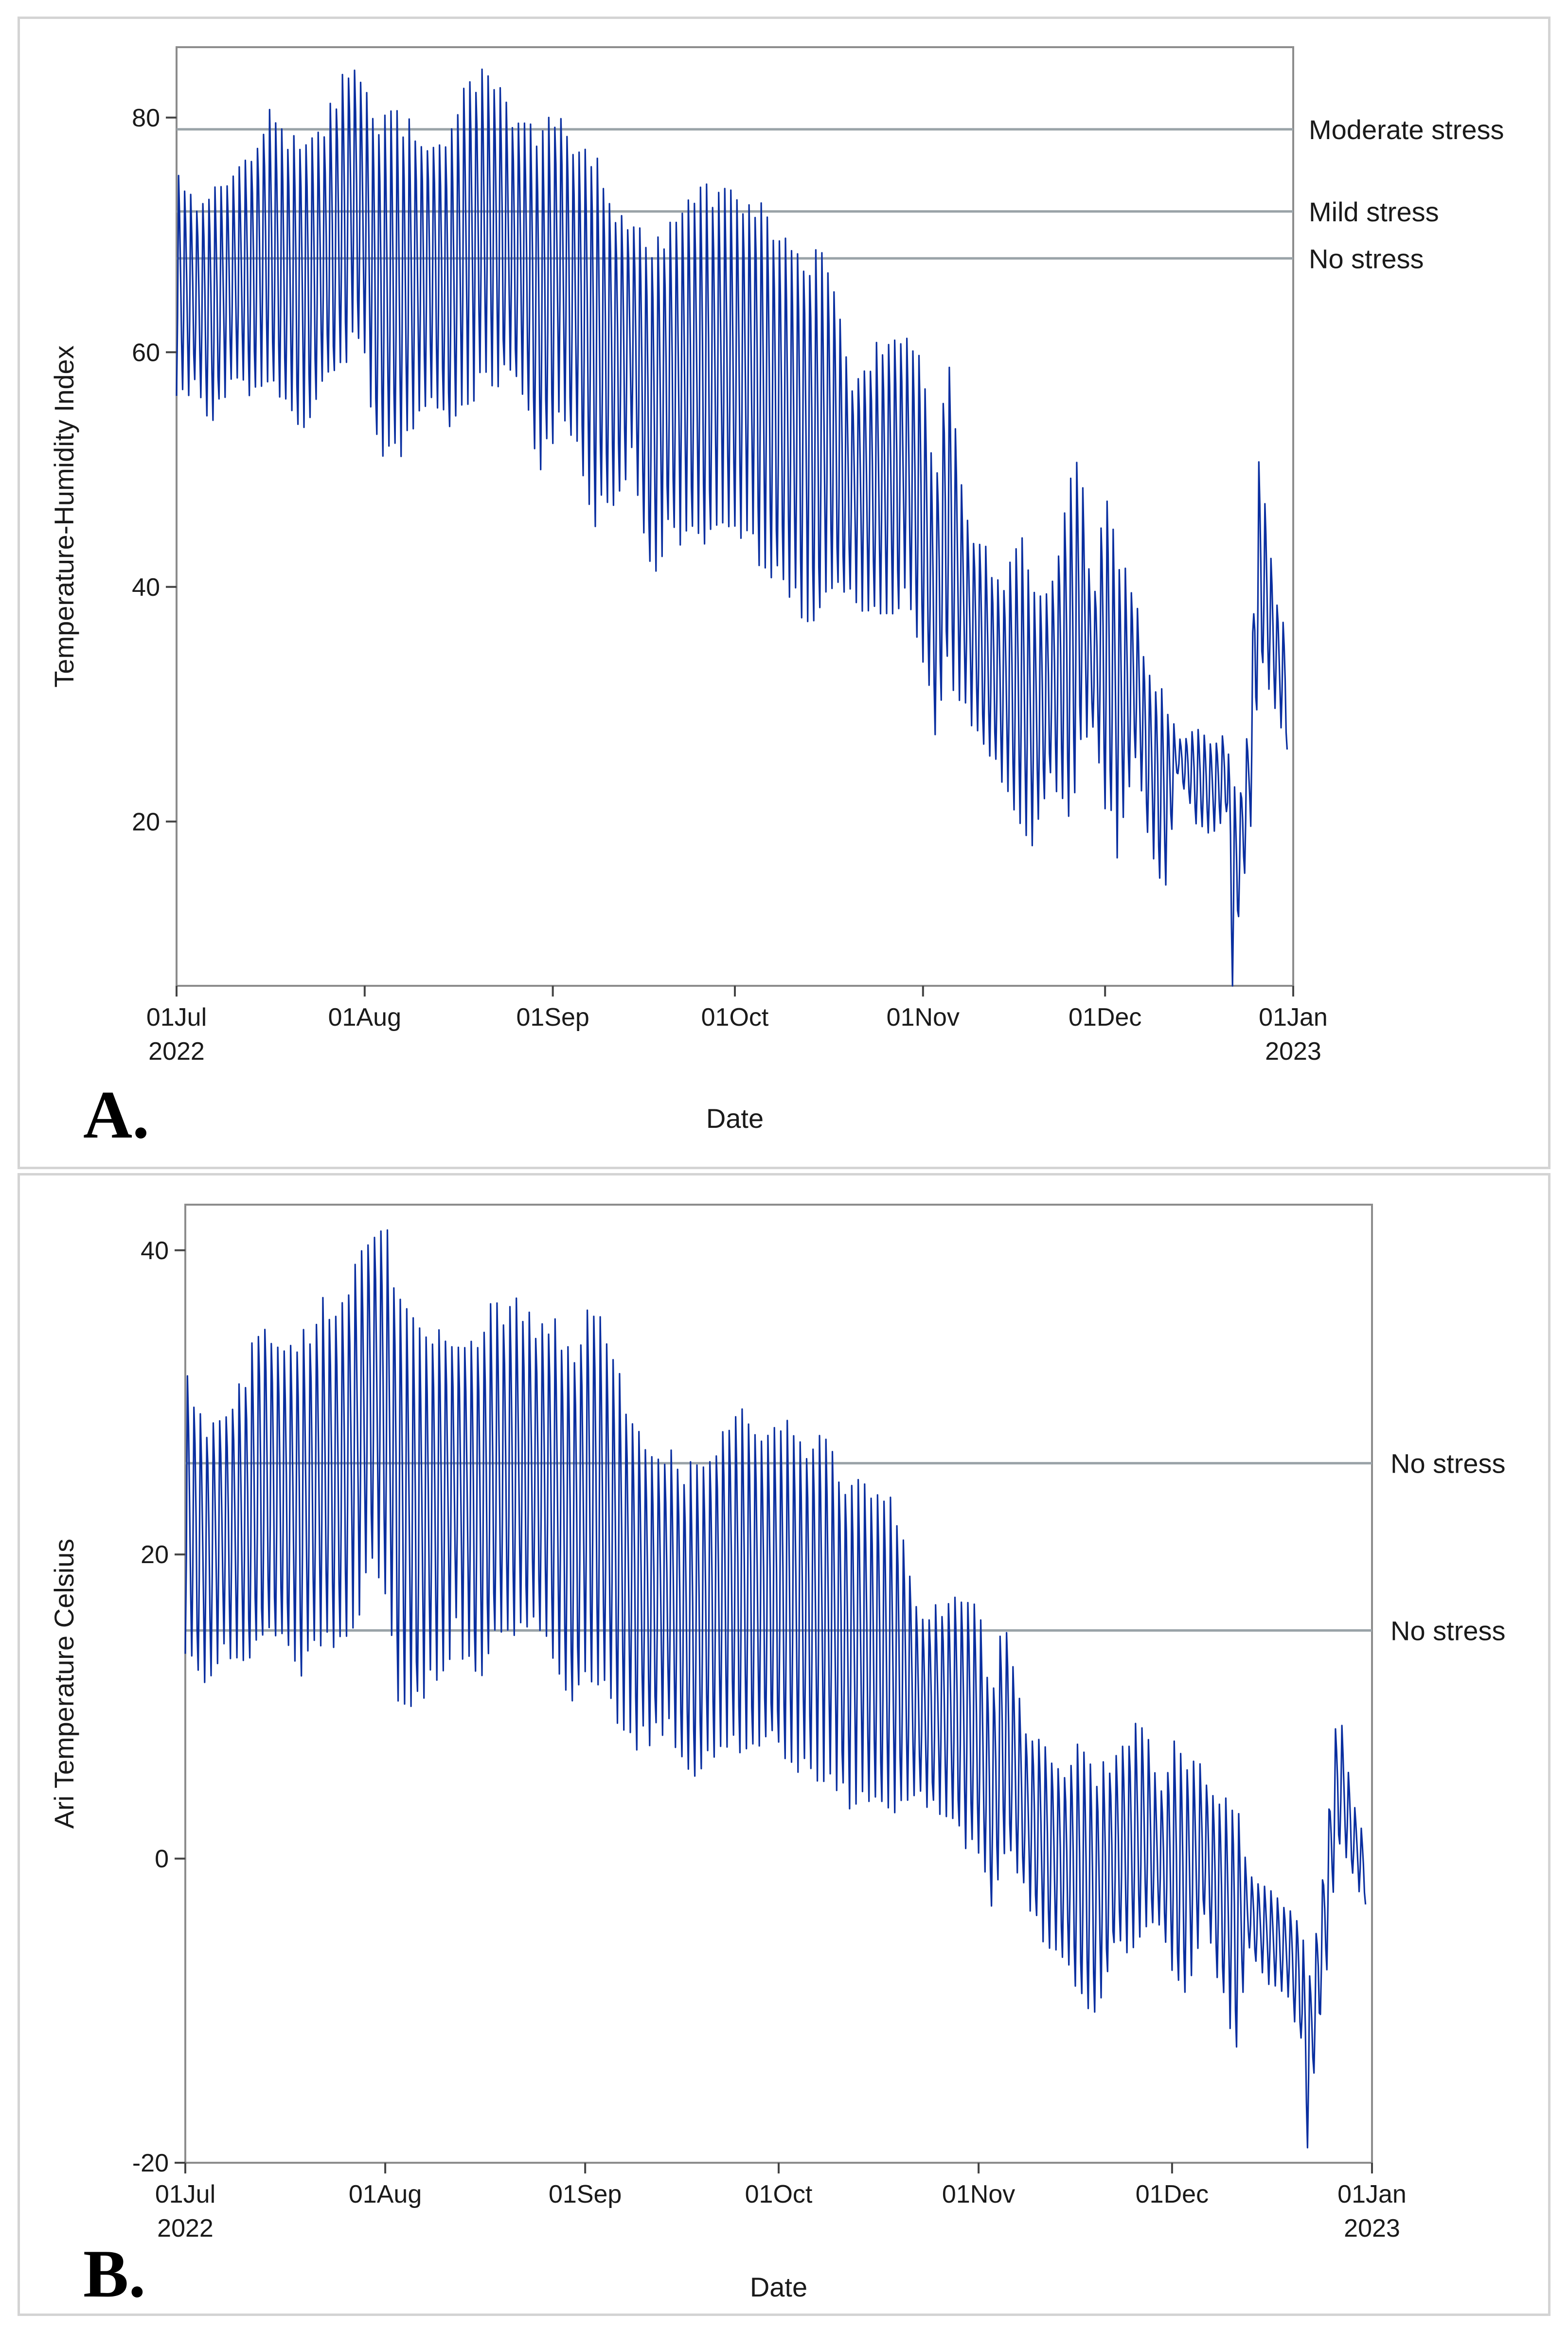 The height and width of the screenshot is (2332, 1568). What do you see at coordinates (146, 353) in the screenshot?
I see `y-tick-label: 60` at bounding box center [146, 353].